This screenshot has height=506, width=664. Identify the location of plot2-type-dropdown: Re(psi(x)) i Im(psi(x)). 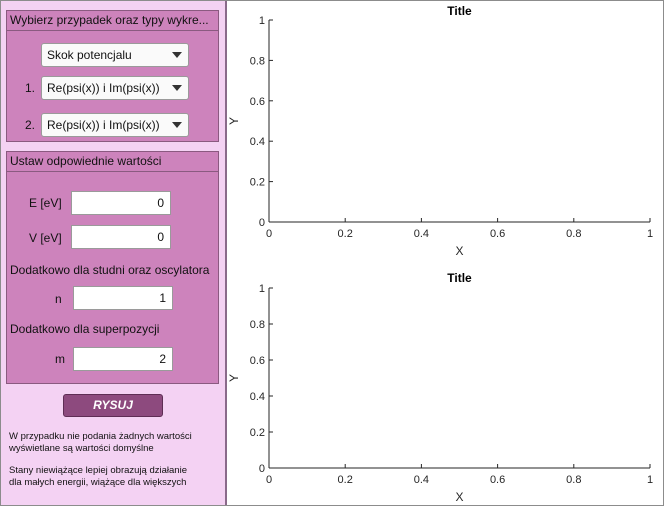
(115, 125).